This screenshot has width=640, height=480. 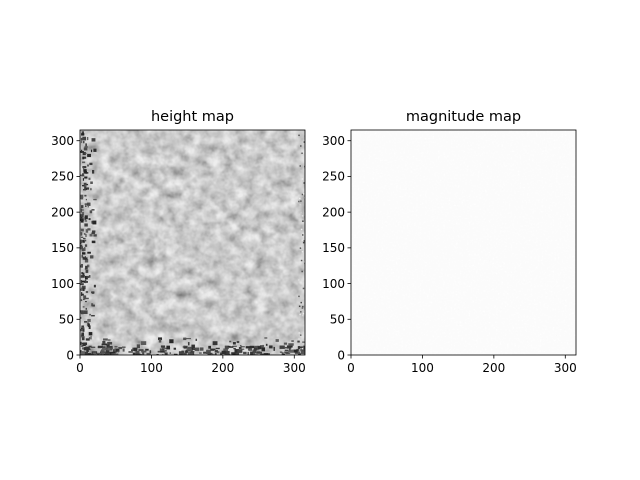 I want to click on x-tick-label: 300, so click(x=565, y=368).